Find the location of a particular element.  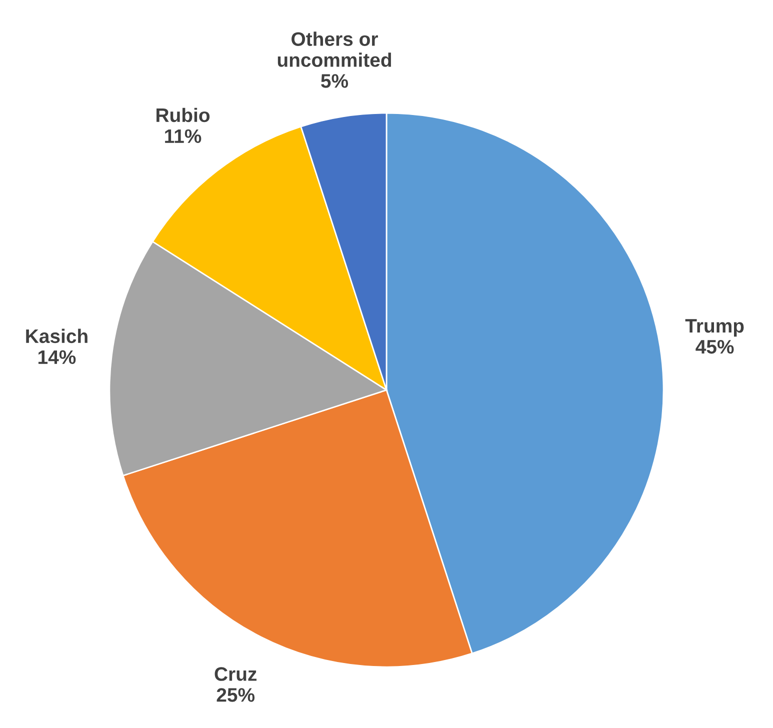

slice-label: Kasich is located at coordinates (57, 336).